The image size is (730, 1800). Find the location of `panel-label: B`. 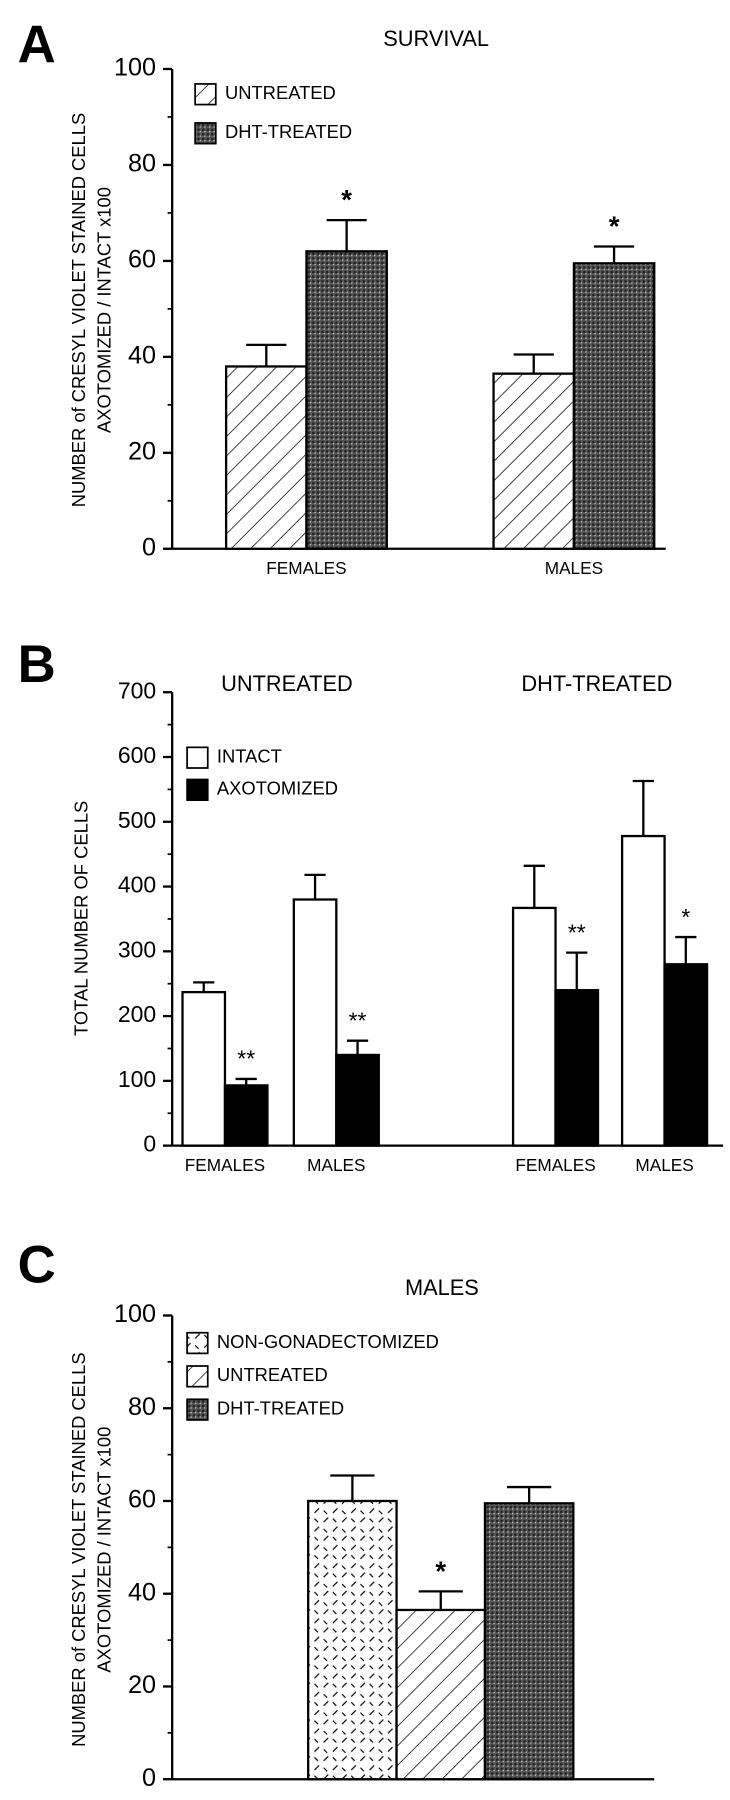

panel-label: B is located at coordinates (37, 664).